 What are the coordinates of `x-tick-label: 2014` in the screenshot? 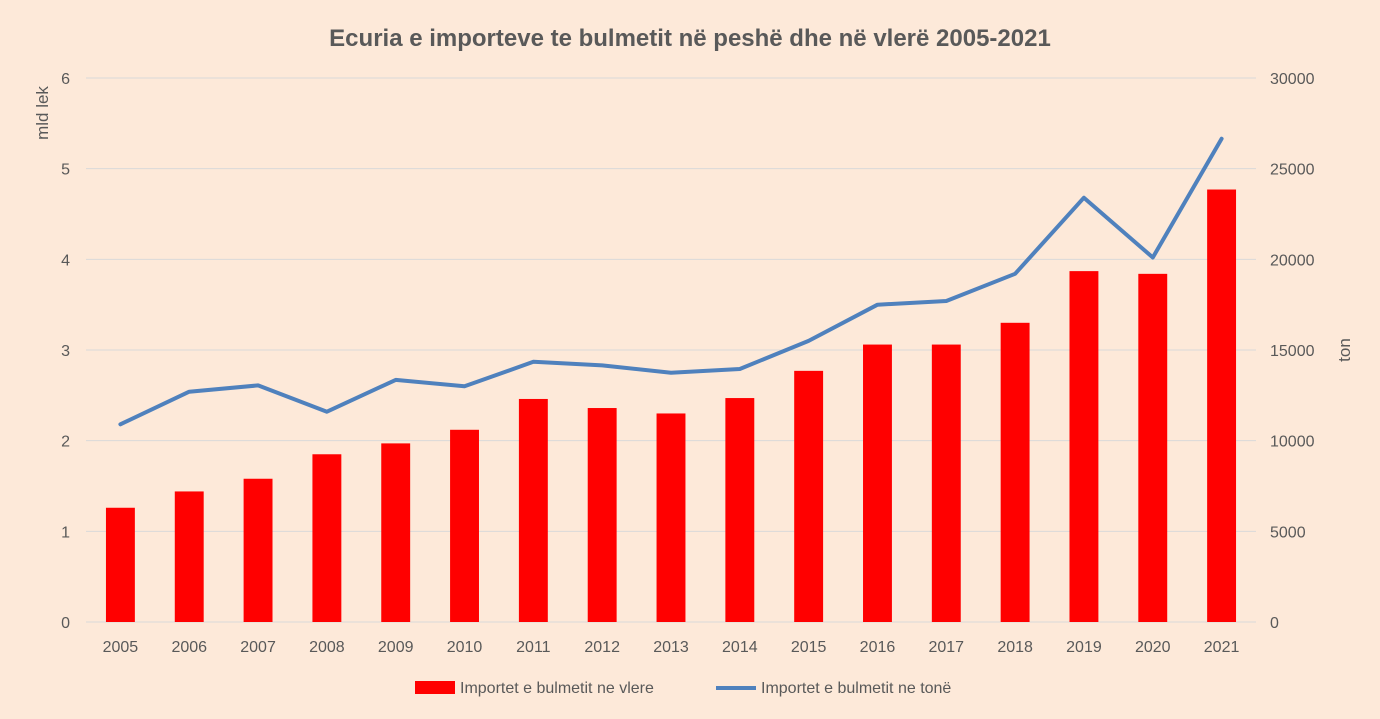 It's located at (740, 647).